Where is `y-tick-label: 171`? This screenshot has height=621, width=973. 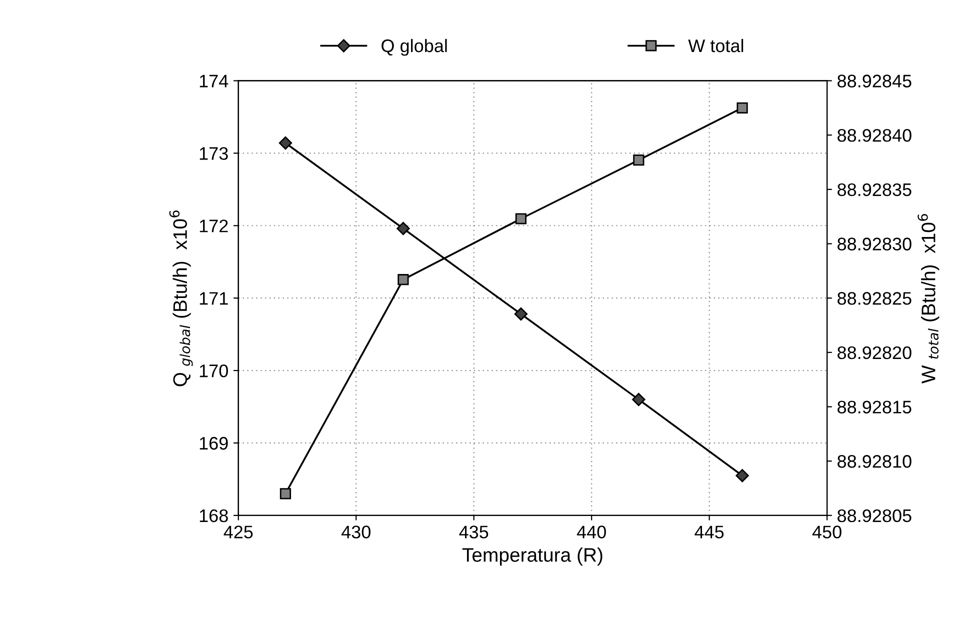
y-tick-label: 171 is located at coordinates (214, 298).